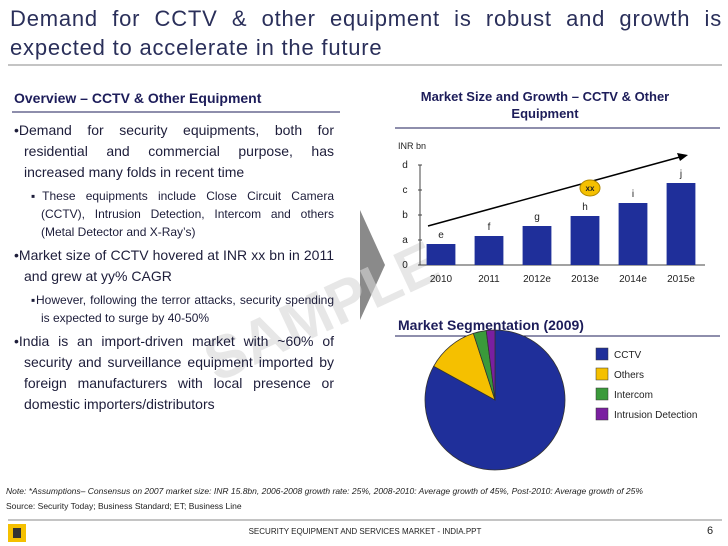 This screenshot has width=728, height=546. I want to click on bar-label: e, so click(441, 235).